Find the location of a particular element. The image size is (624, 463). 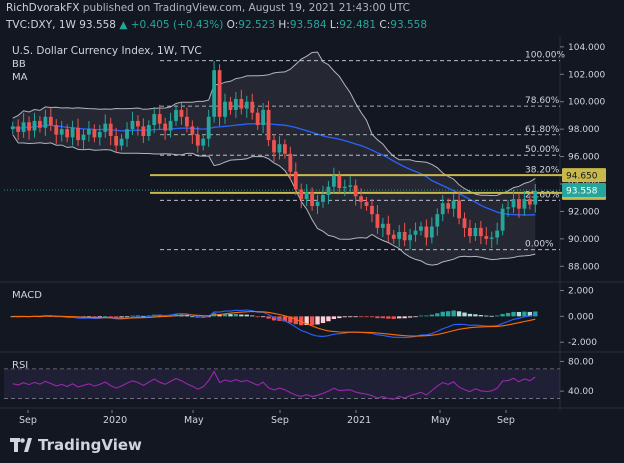

rsi-legend: RSI is located at coordinates (20, 365).